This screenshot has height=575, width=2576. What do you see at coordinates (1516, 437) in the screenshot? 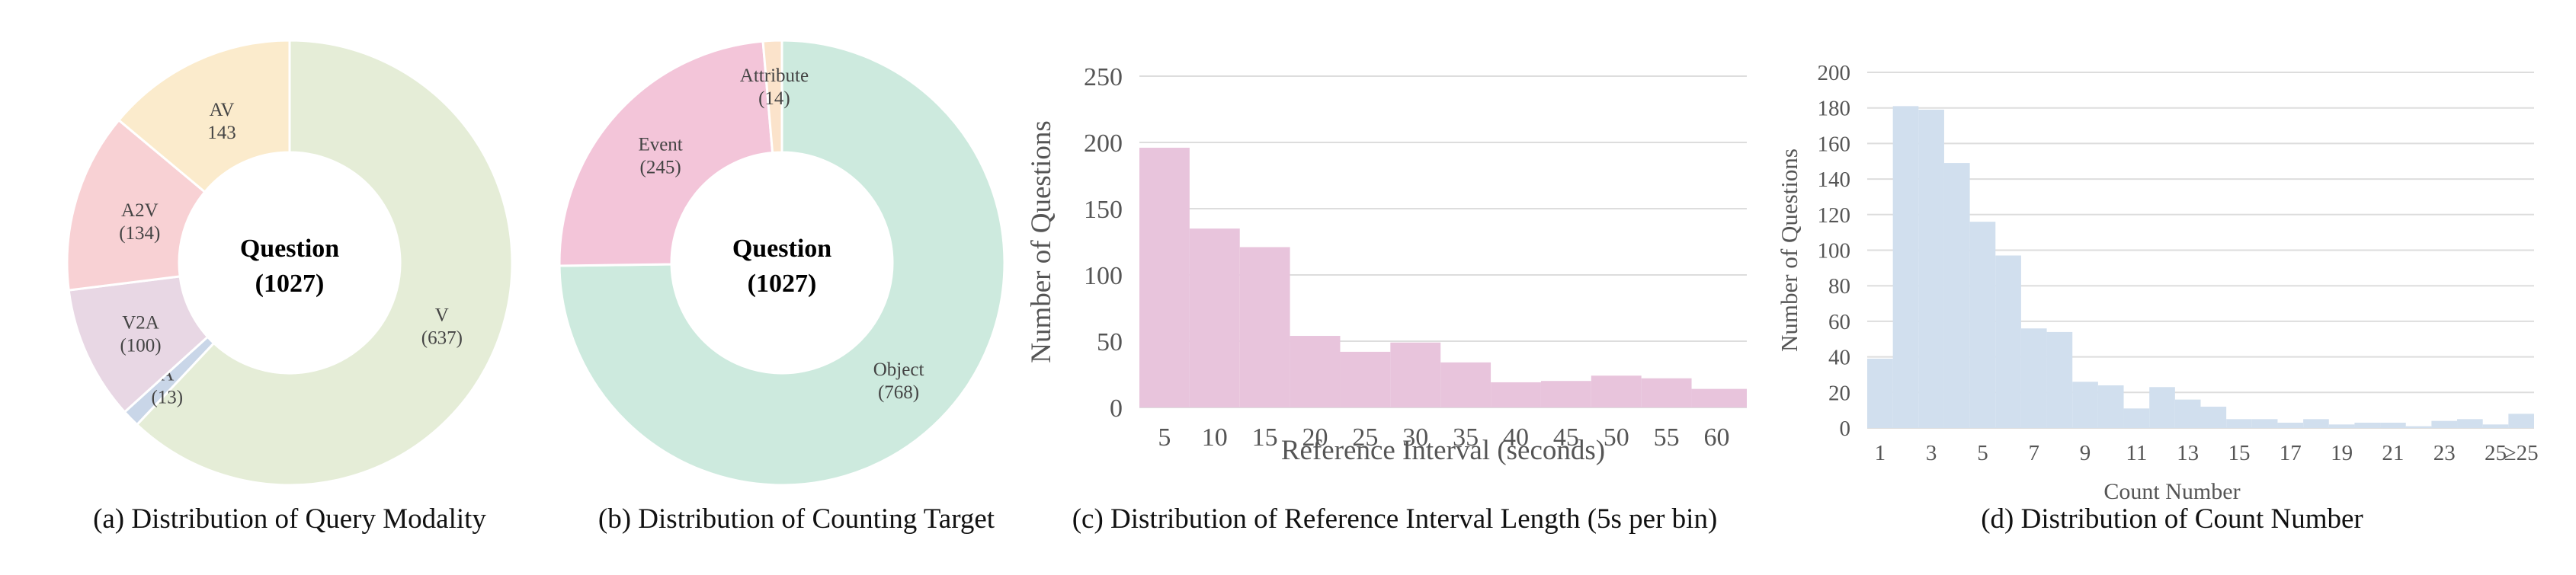
I see `x-tick-40: 40` at bounding box center [1516, 437].